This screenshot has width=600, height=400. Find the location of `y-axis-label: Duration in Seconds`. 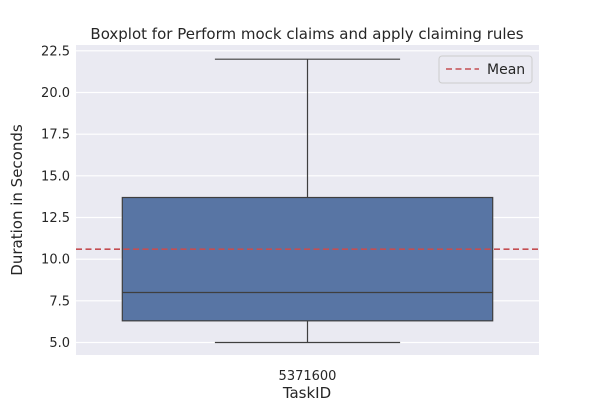

y-axis-label: Duration in Seconds is located at coordinates (17, 200).